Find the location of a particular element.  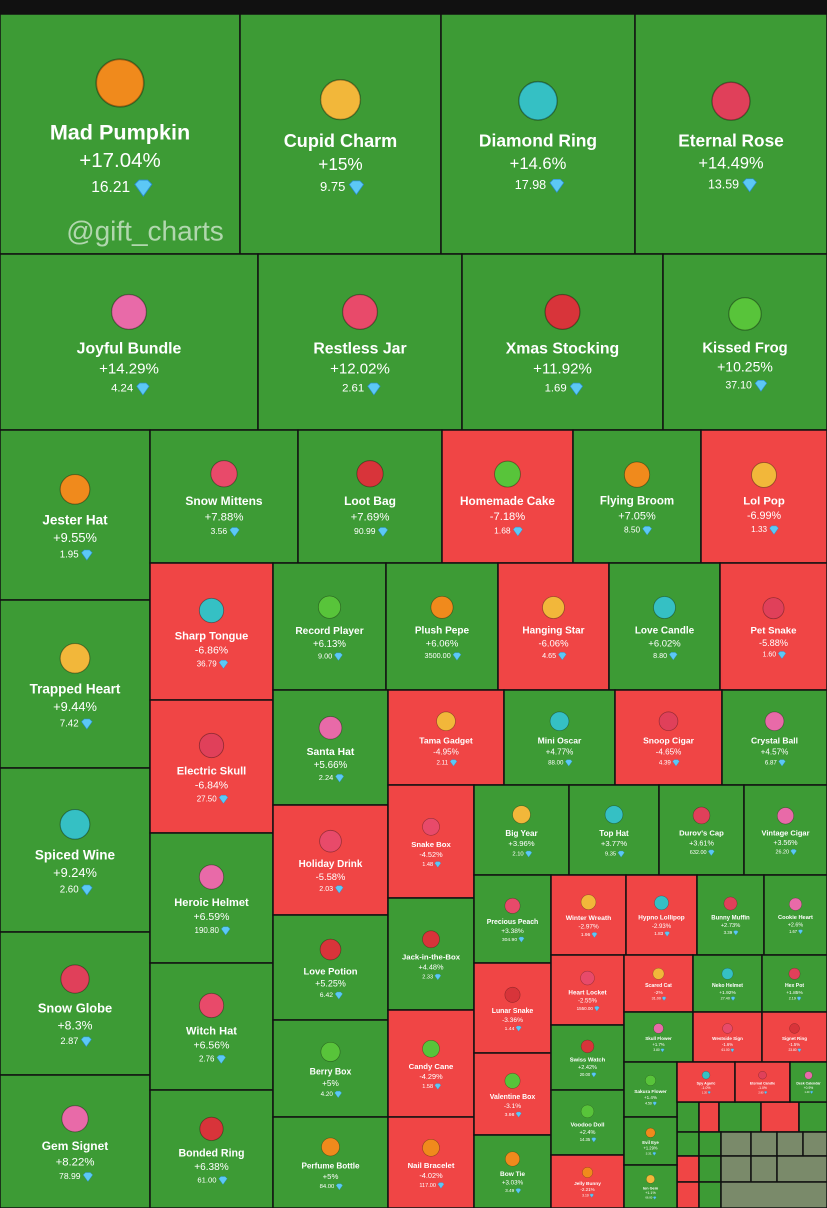

tile-price: 14.35 is located at coordinates (585, 1139).